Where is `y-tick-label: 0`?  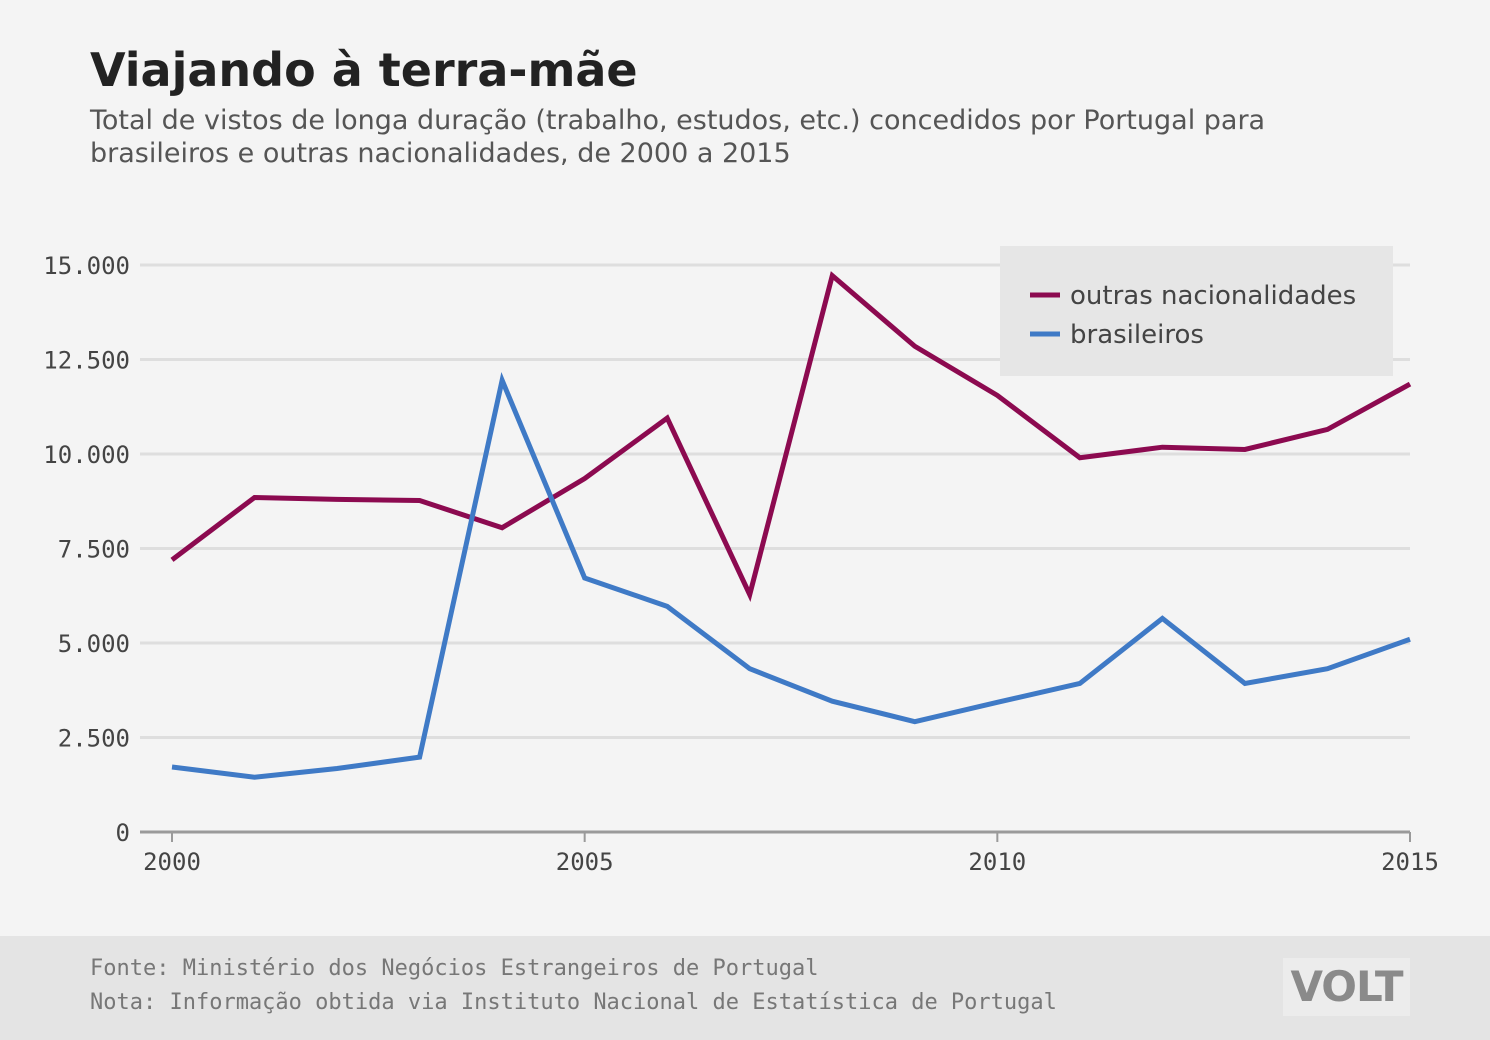 y-tick-label: 0 is located at coordinates (123, 833).